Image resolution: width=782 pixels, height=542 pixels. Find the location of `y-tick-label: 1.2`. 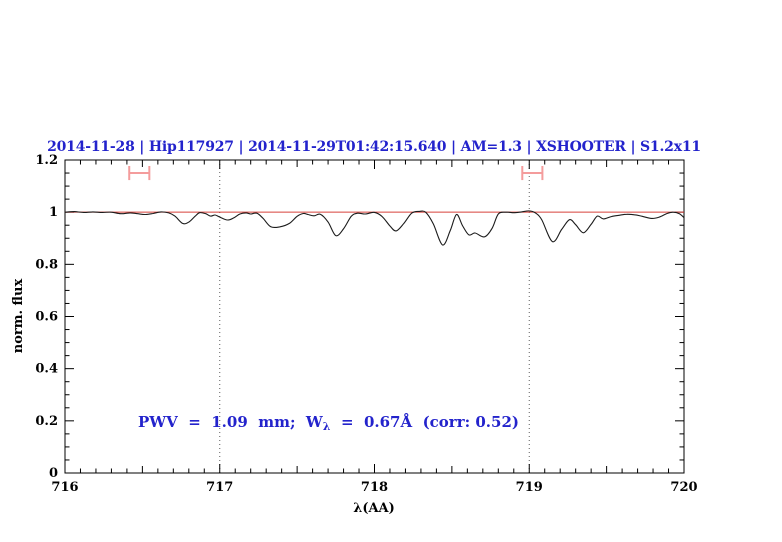

y-tick-label: 1.2 is located at coordinates (46, 160).